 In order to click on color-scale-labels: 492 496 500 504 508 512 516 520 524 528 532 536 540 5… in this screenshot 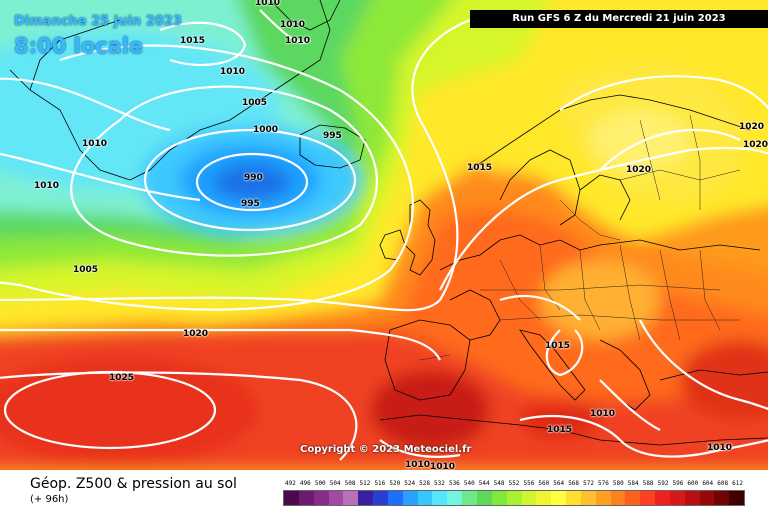, I will do `click(514, 485)`.